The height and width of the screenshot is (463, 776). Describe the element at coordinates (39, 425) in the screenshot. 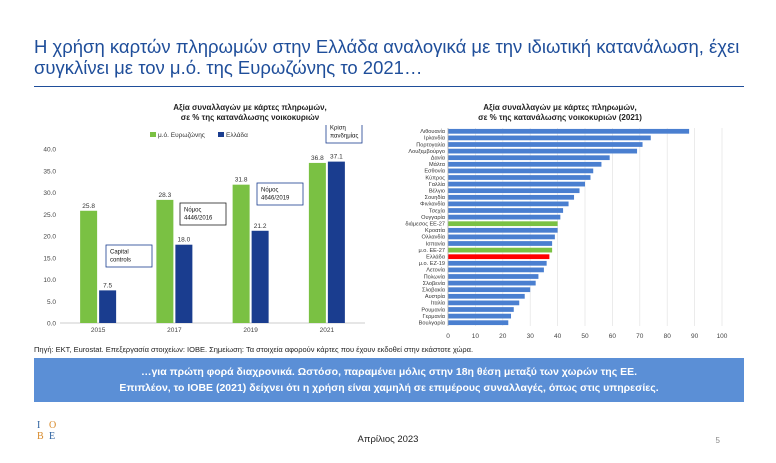

I see `logo-letter: I` at that location.